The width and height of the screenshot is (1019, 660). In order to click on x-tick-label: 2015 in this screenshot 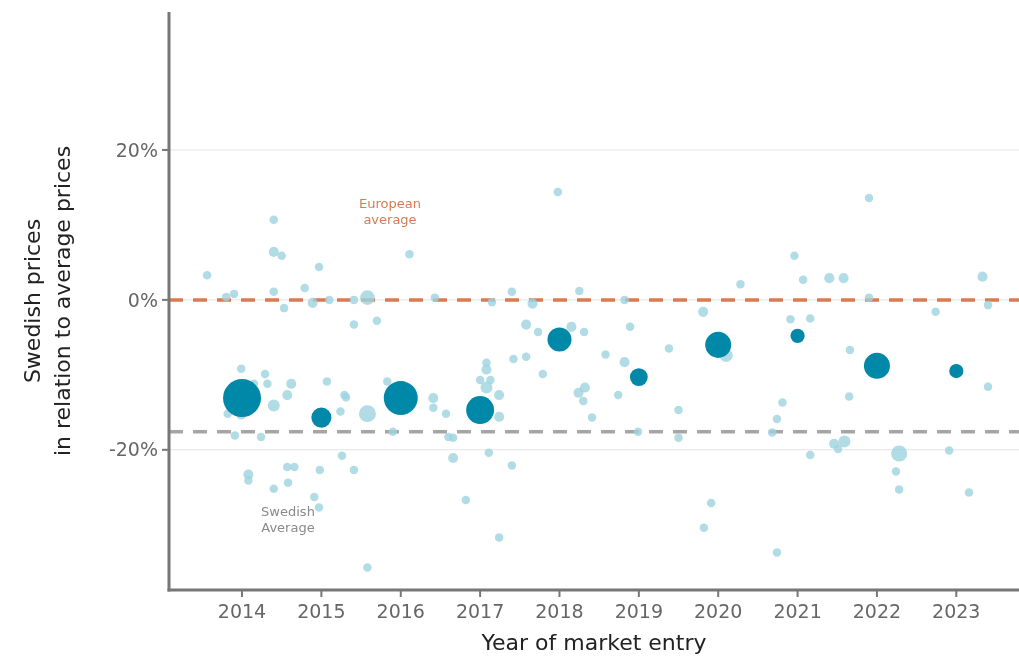, I will do `click(321, 611)`.